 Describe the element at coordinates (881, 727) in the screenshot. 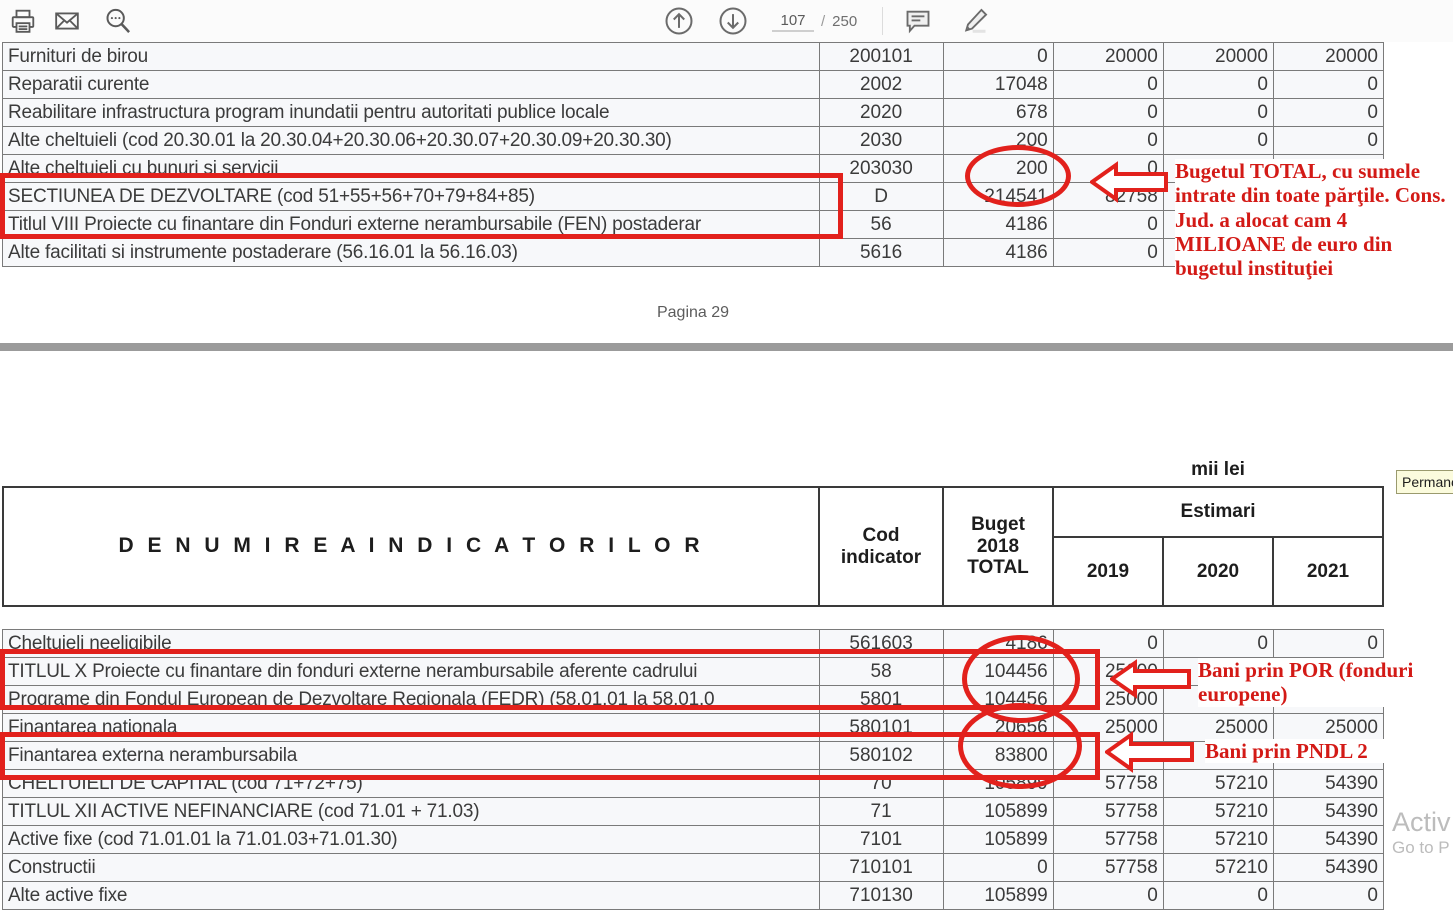

I see `cell-code: 580101` at that location.